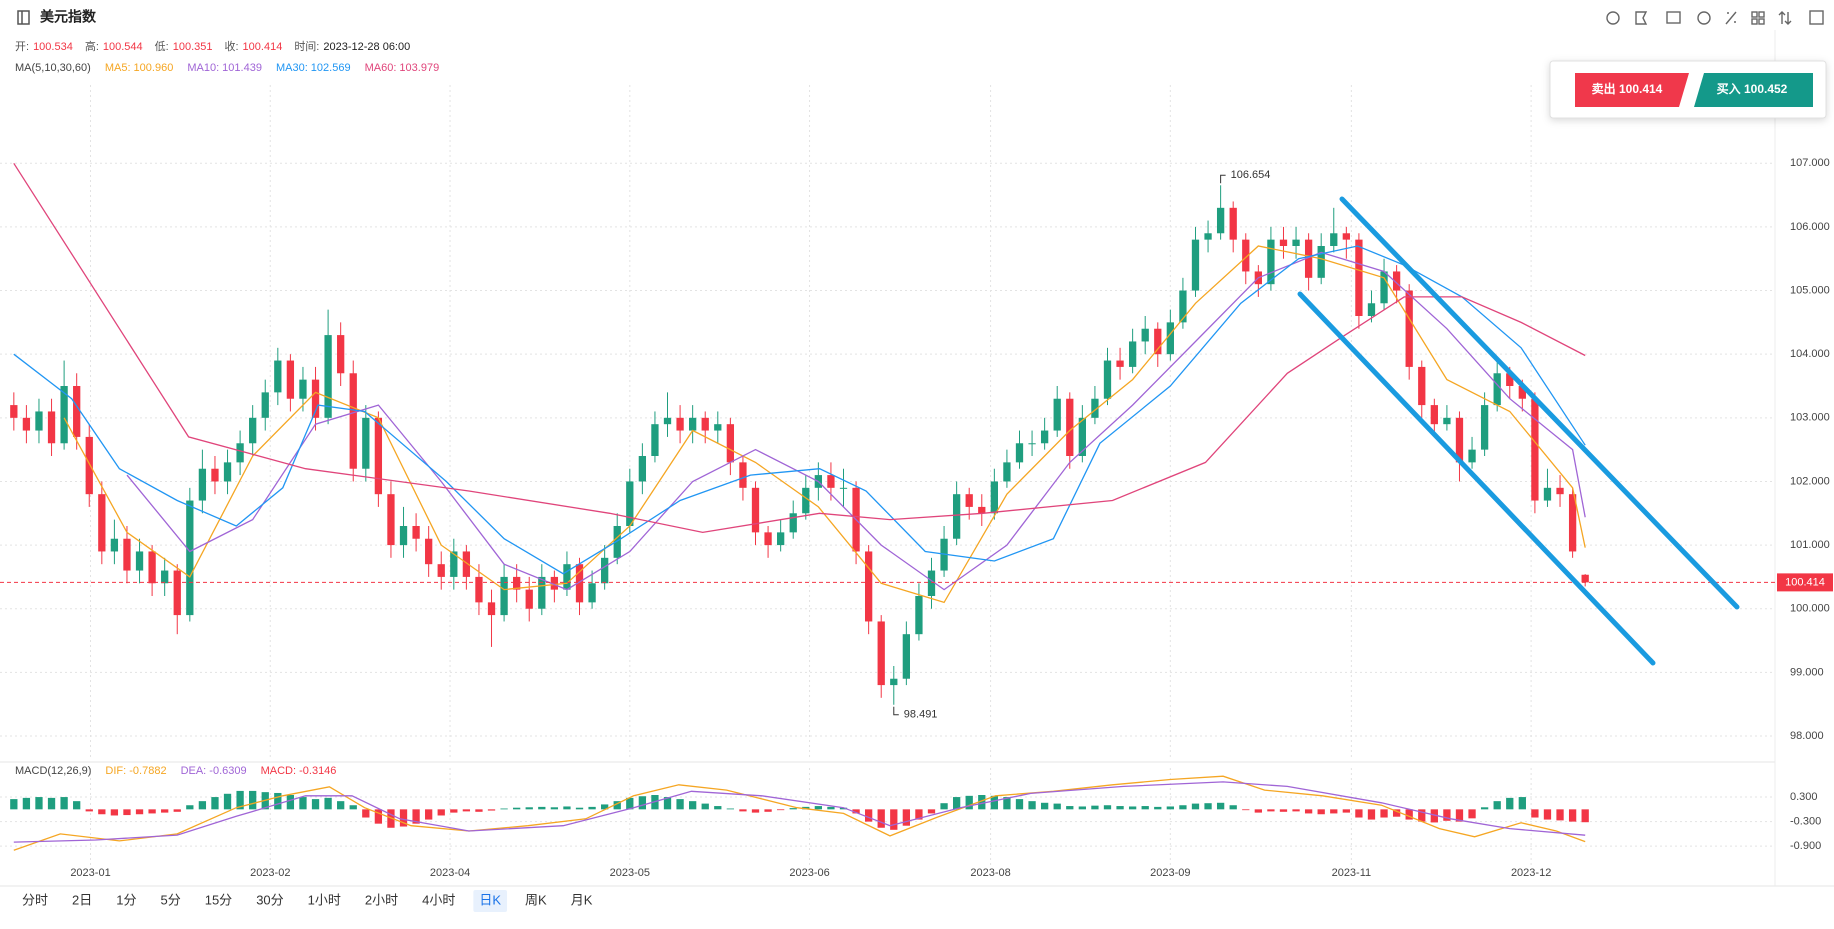  Describe the element at coordinates (324, 899) in the screenshot. I see `timeframe-button: 1小时` at that location.